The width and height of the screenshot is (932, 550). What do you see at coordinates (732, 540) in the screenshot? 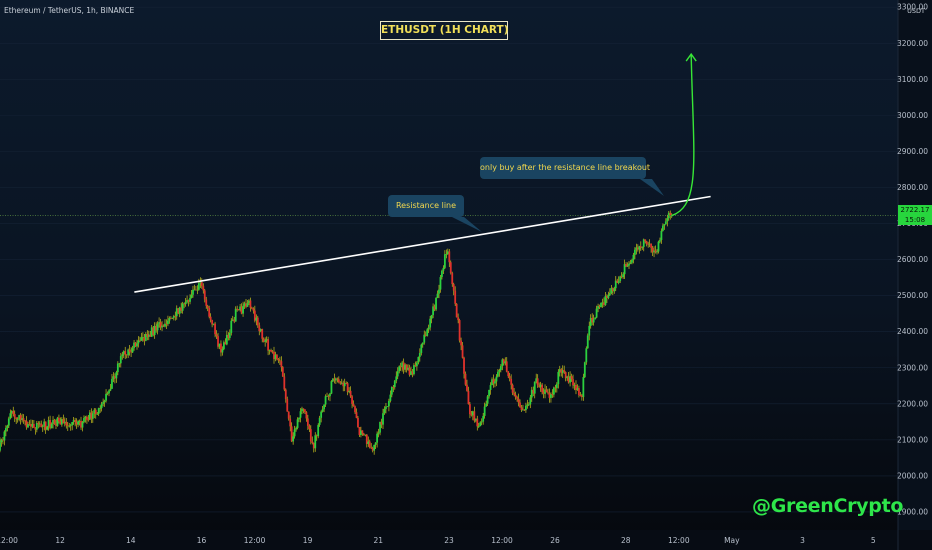
I see `x-tick-label: May` at bounding box center [732, 540].